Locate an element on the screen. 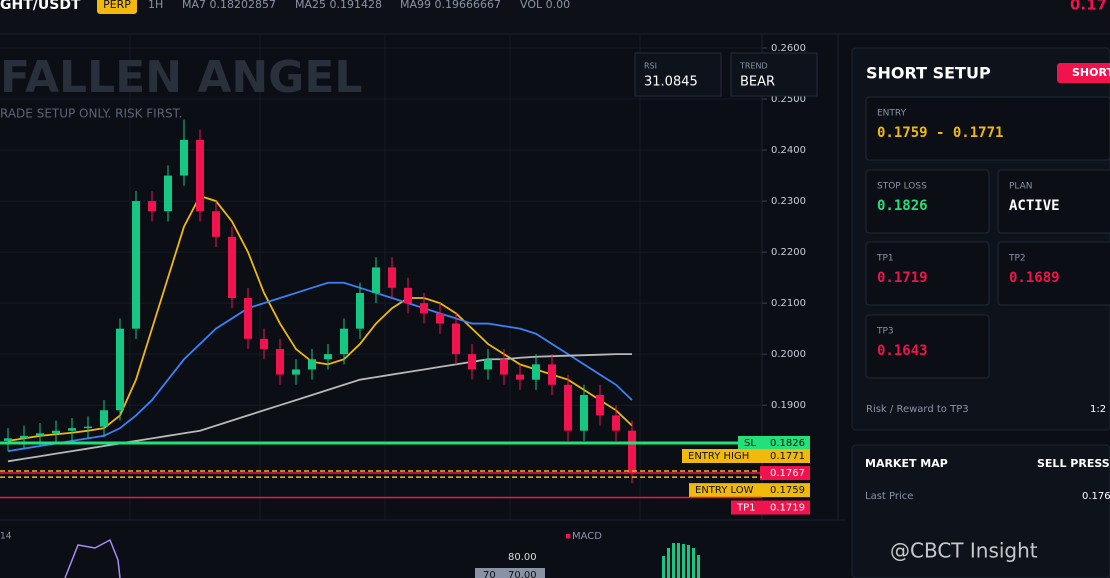 This screenshot has height=578, width=1110. indicator-pane is located at coordinates (422, 549).